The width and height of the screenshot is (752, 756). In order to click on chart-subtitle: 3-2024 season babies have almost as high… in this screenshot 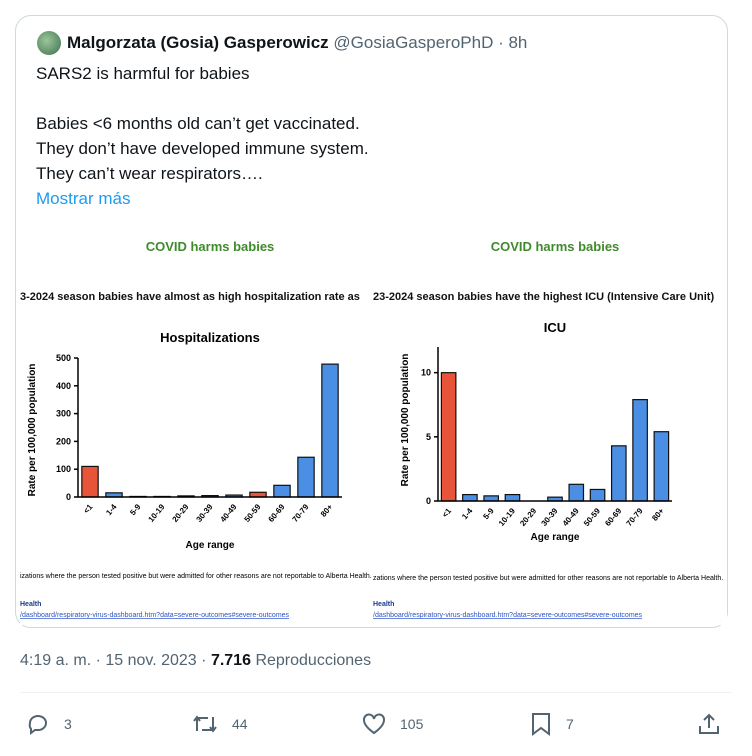, I will do `click(190, 297)`.